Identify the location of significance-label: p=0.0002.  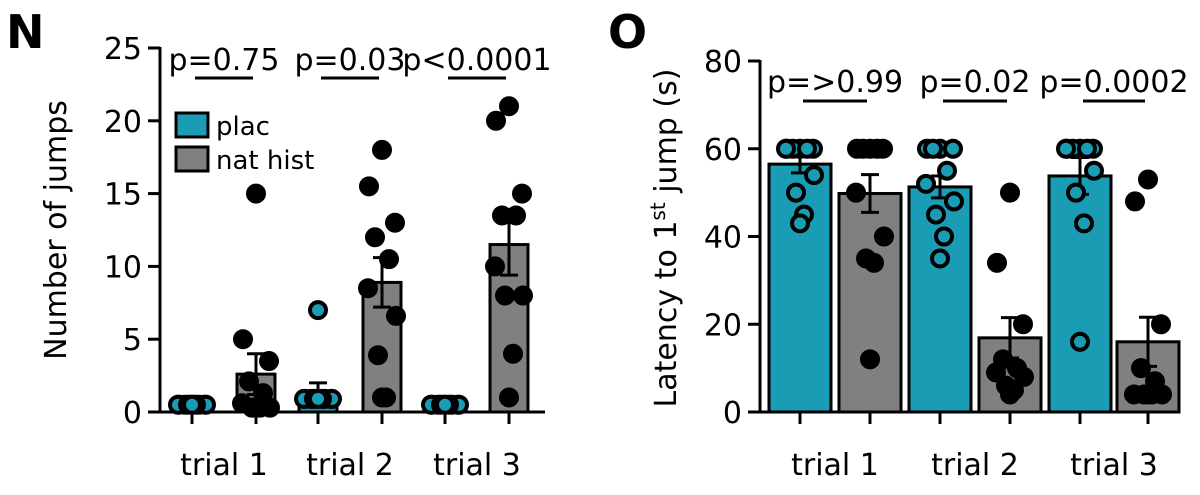
(1113, 82).